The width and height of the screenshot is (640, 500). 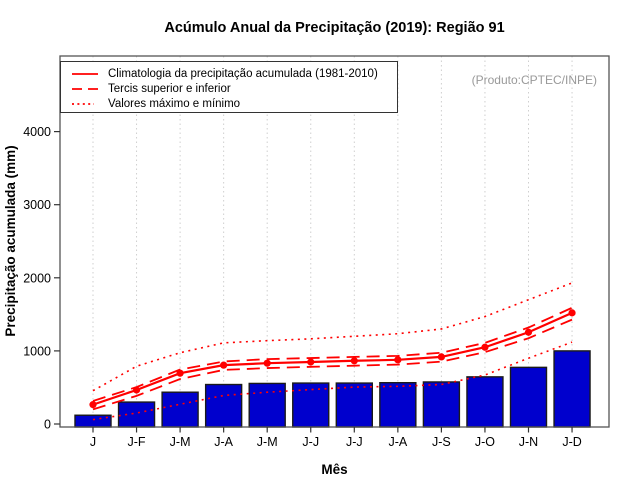 What do you see at coordinates (571, 442) in the screenshot?
I see `x-tick-label-11: J-D` at bounding box center [571, 442].